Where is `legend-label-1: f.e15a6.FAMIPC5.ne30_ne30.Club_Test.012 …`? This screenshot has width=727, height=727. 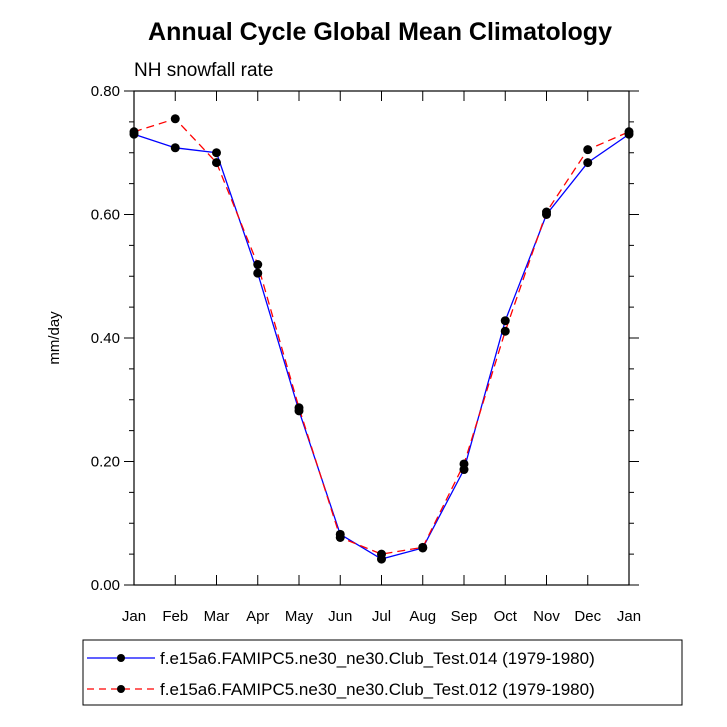
legend-label-1: f.e15a6.FAMIPC5.ne30_ne30.Club_Test.012 … is located at coordinates (377, 689).